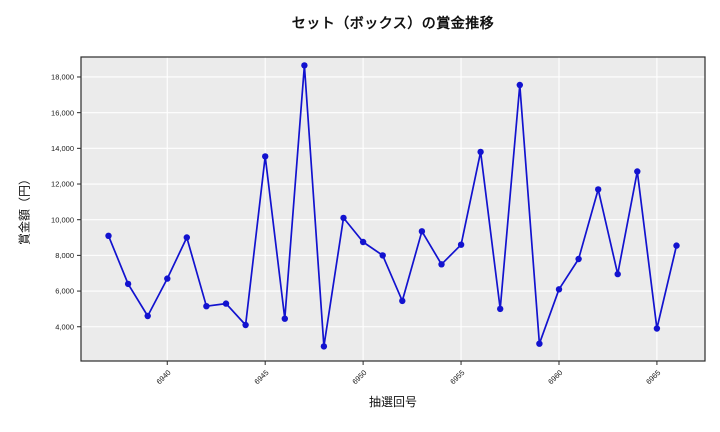 Image resolution: width=720 pixels, height=432 pixels. Describe the element at coordinates (457, 377) in the screenshot. I see `x-tick-label: 6955` at that location.